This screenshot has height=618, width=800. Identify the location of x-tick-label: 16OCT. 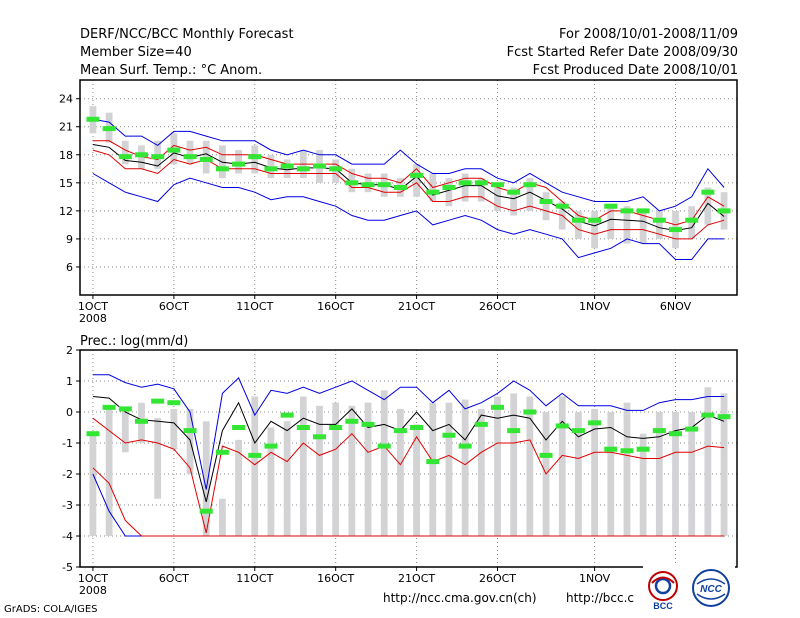
(335, 578).